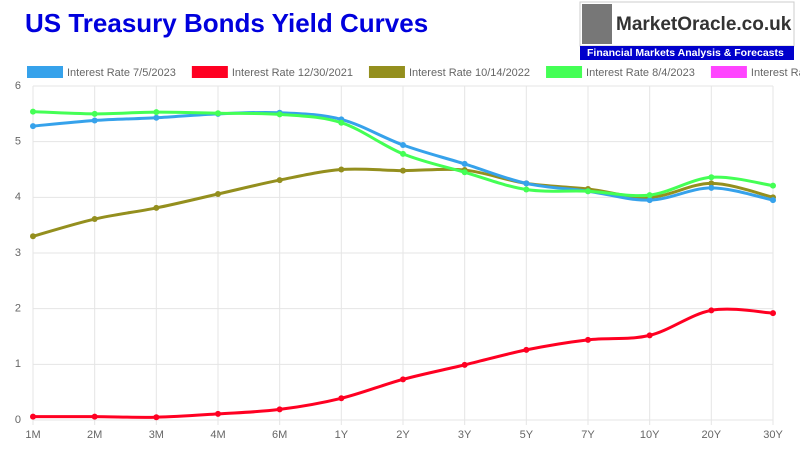  Describe the element at coordinates (18, 420) in the screenshot. I see `y-tick-label: 0` at that location.